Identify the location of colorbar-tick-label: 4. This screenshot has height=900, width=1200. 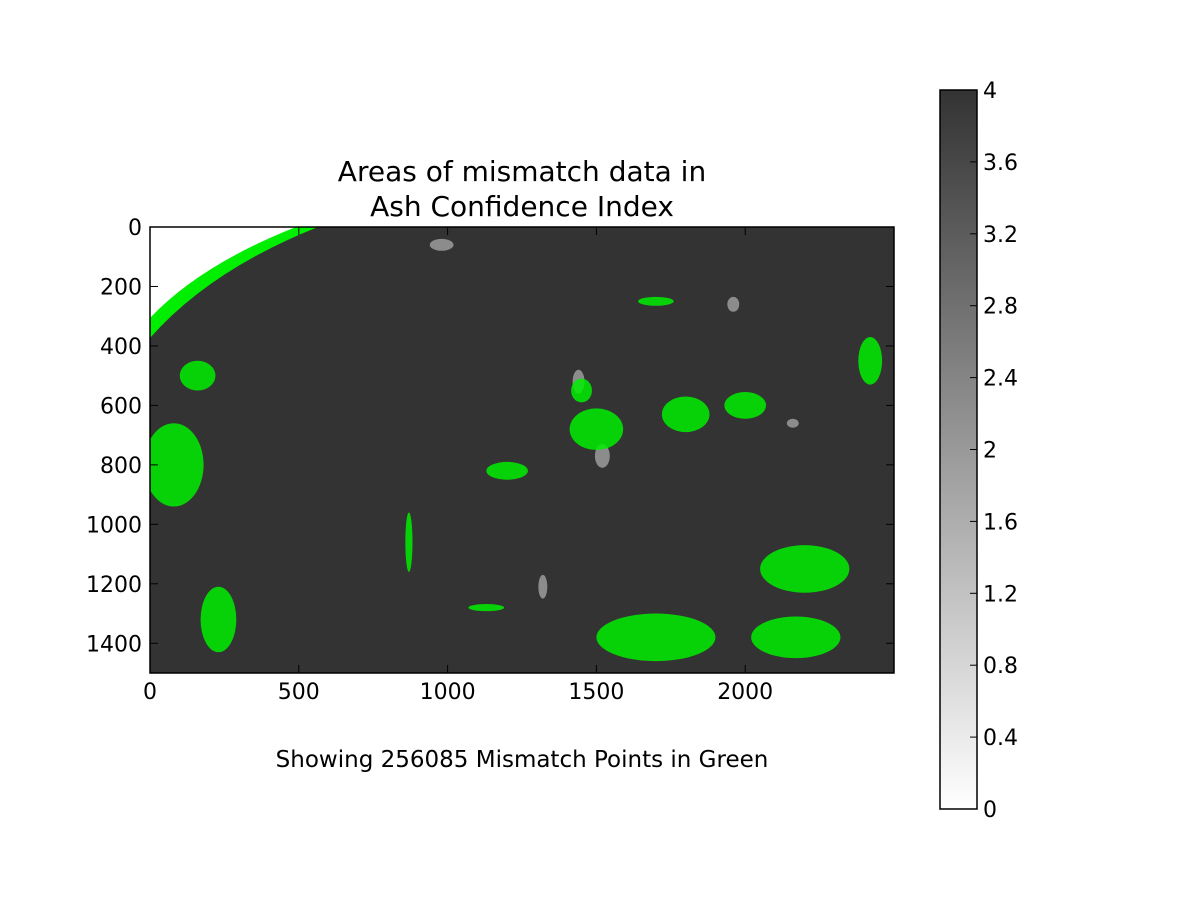
(990, 91).